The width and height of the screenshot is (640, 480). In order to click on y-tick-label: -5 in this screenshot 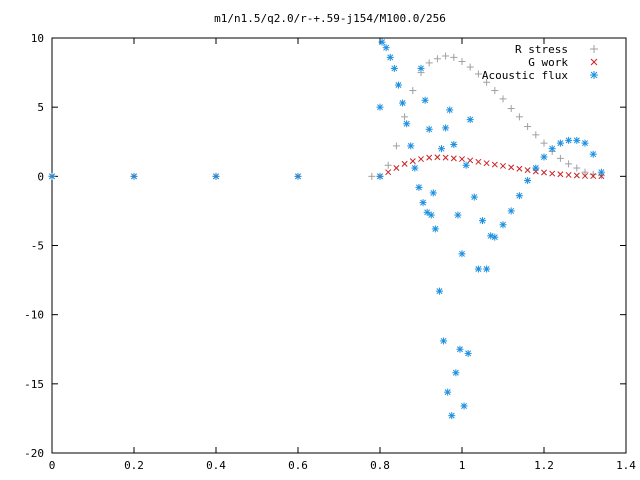, I will do `click(37, 246)`.